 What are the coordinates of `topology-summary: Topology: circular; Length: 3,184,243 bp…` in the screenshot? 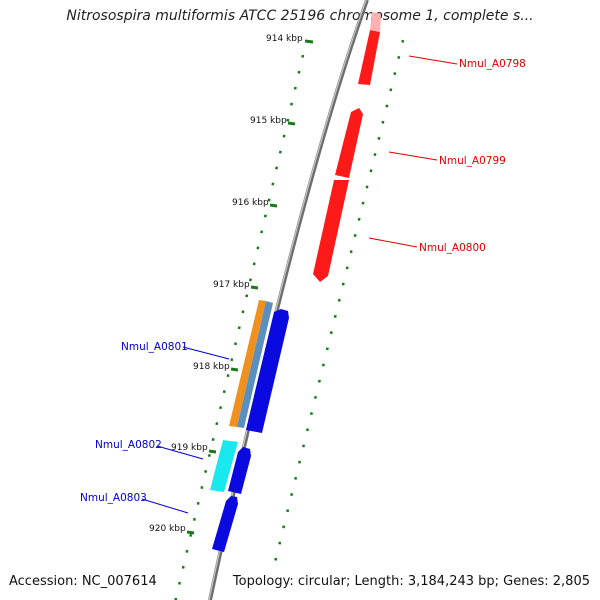 It's located at (411, 581).